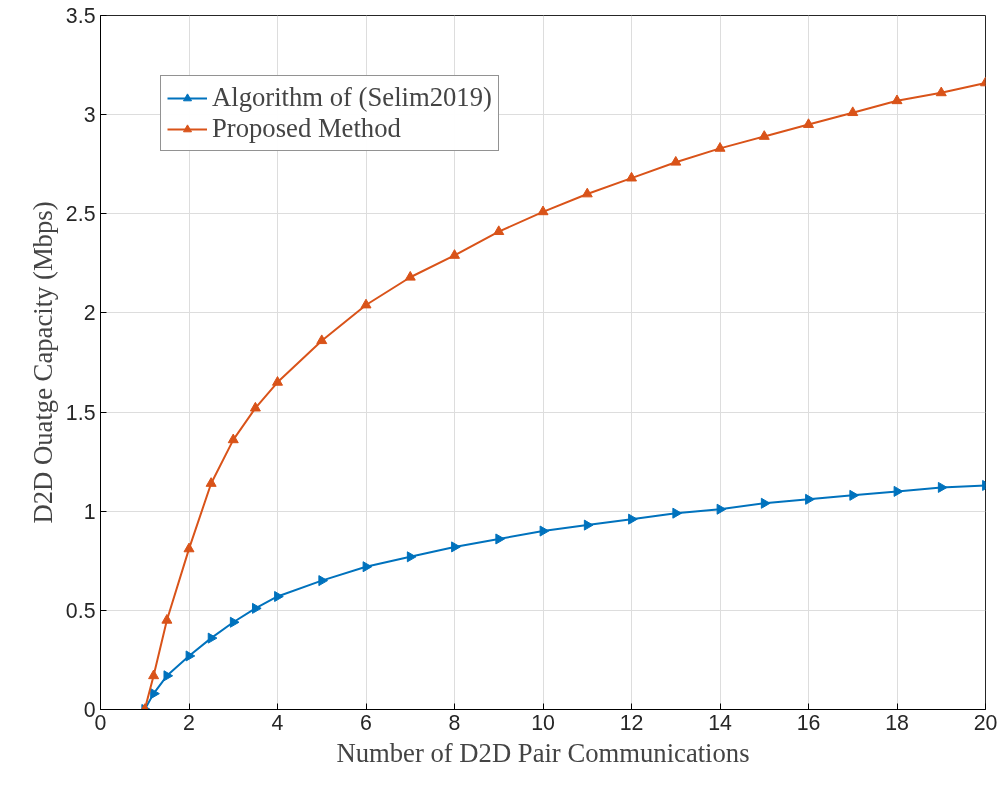  What do you see at coordinates (897, 722) in the screenshot?
I see `x-tick-label: 18` at bounding box center [897, 722].